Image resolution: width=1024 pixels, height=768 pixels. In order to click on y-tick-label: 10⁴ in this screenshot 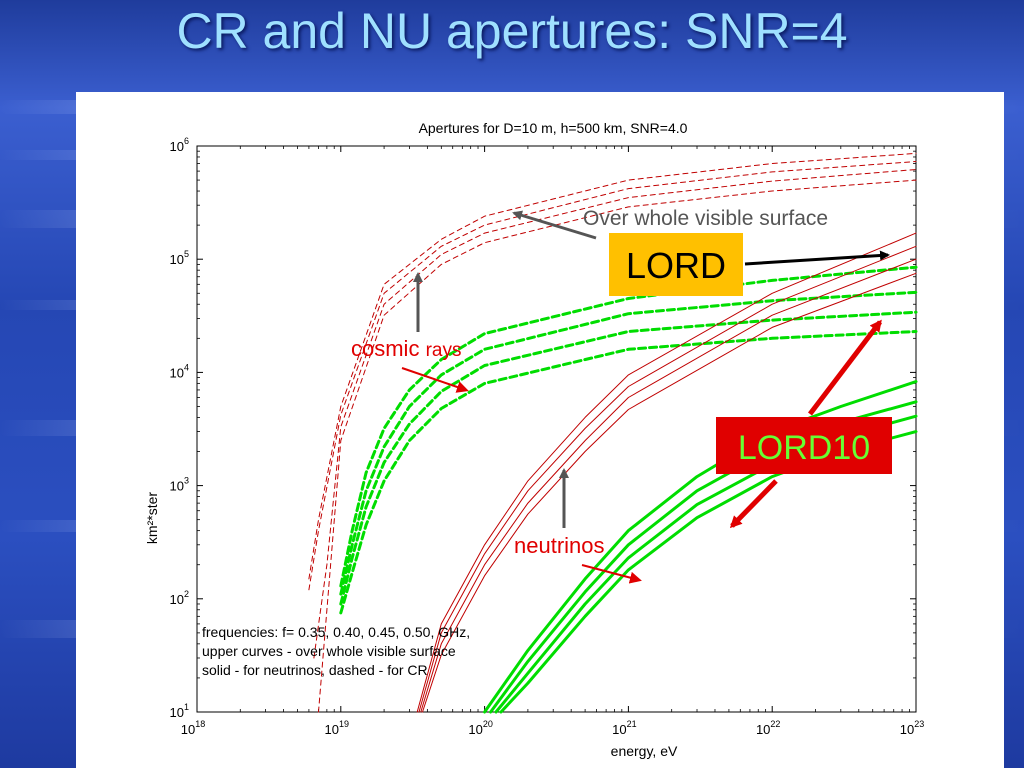, I will do `click(179, 371)`.